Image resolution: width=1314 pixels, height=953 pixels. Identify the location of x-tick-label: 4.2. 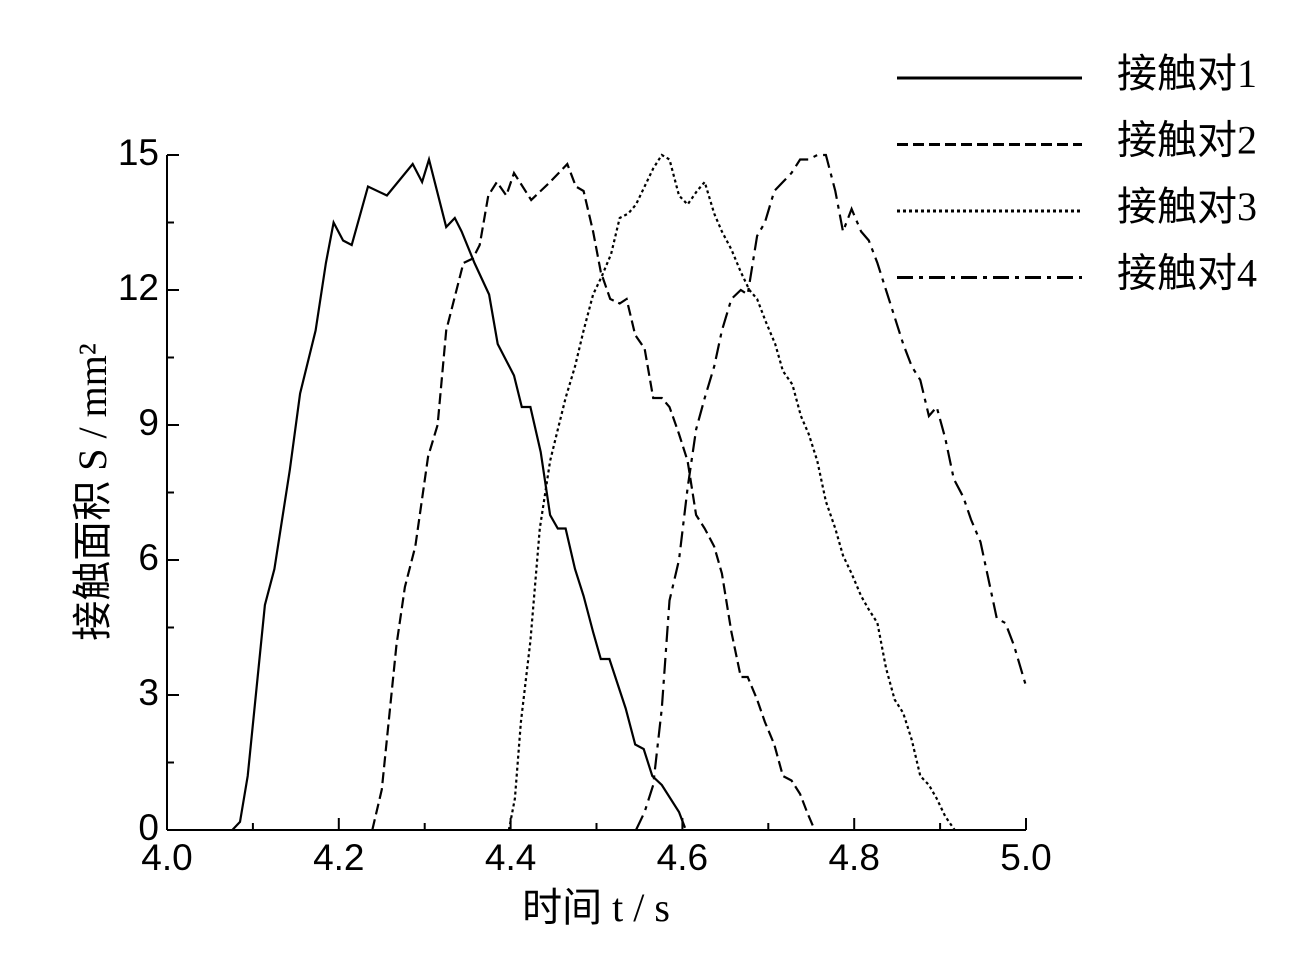
(338, 857).